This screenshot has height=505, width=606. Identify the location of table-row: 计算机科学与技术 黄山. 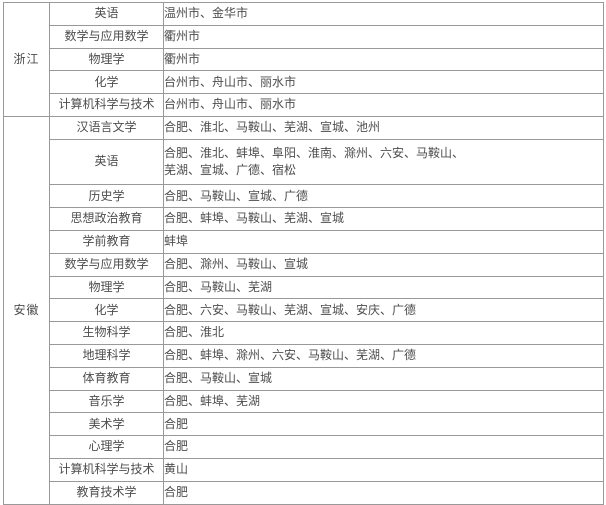
(304, 469).